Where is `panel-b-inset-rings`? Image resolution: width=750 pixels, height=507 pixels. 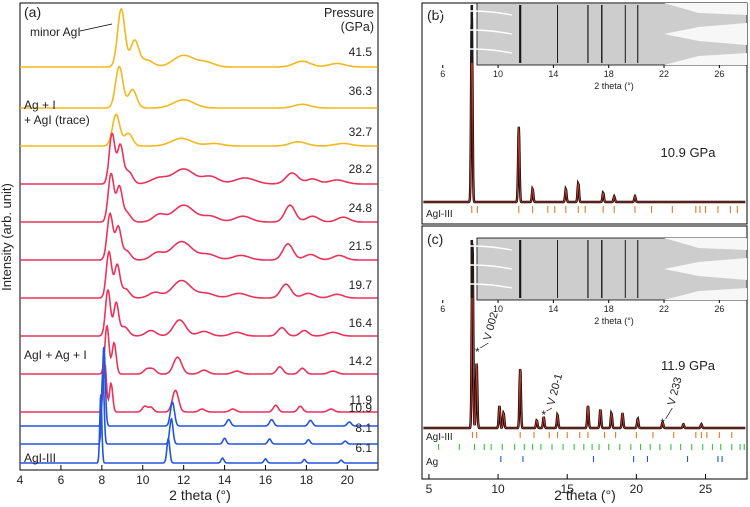 panel-b-inset-rings is located at coordinates (591, 34).